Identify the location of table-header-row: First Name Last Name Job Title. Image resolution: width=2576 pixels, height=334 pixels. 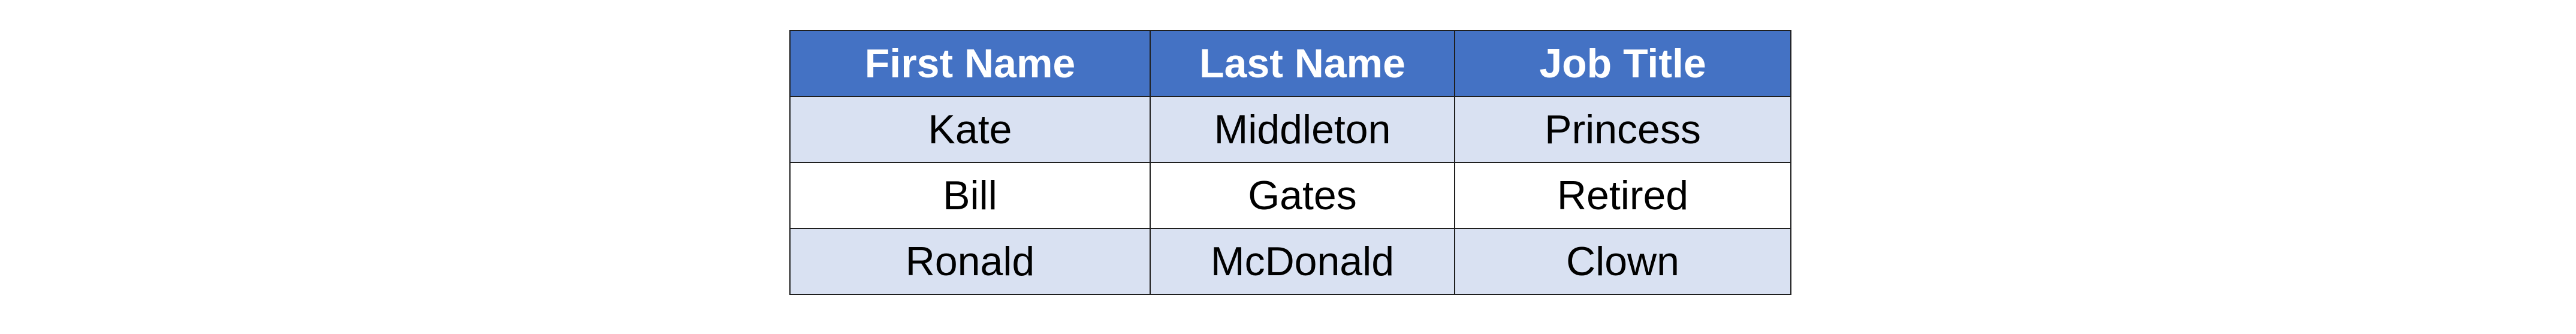
(1290, 63).